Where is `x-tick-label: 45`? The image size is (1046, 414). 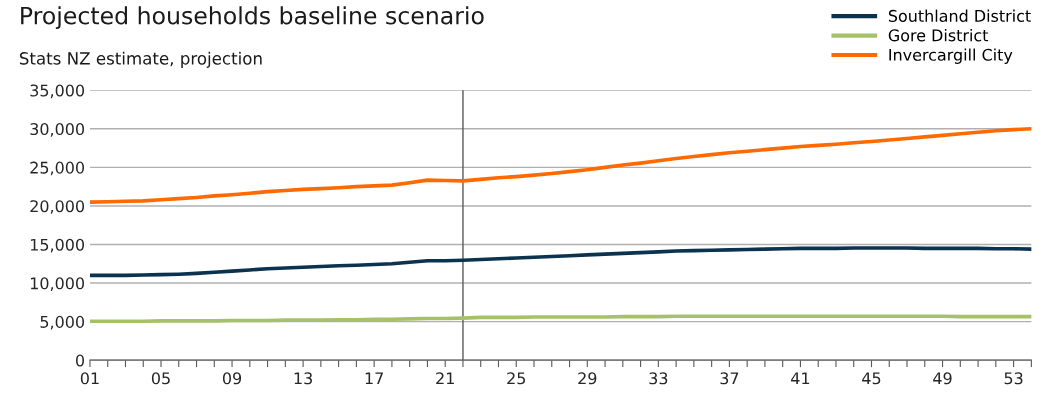
x-tick-label: 45 is located at coordinates (871, 378).